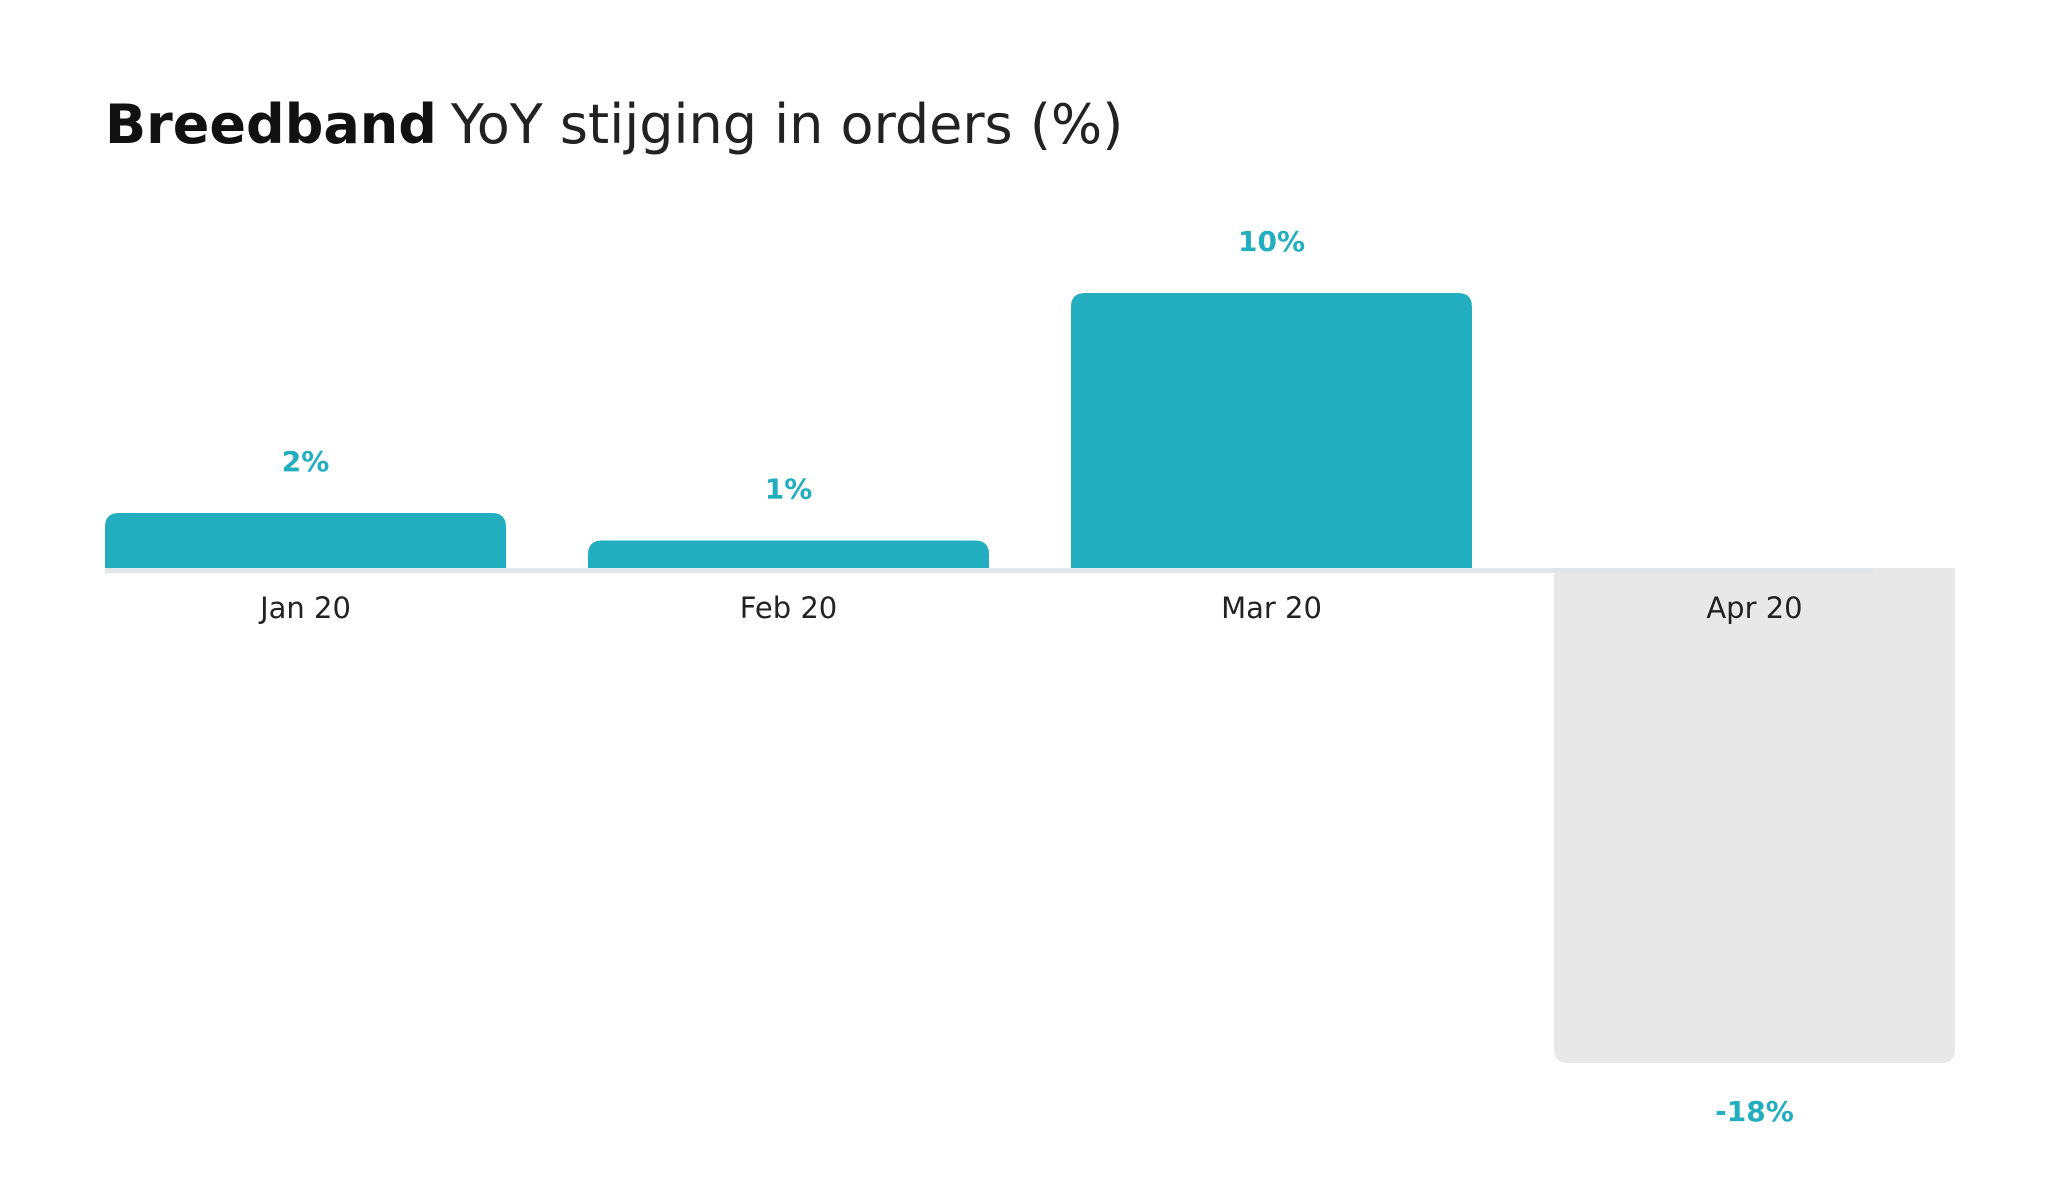 The height and width of the screenshot is (1204, 2051). What do you see at coordinates (306, 461) in the screenshot?
I see `value-label: 2%` at bounding box center [306, 461].